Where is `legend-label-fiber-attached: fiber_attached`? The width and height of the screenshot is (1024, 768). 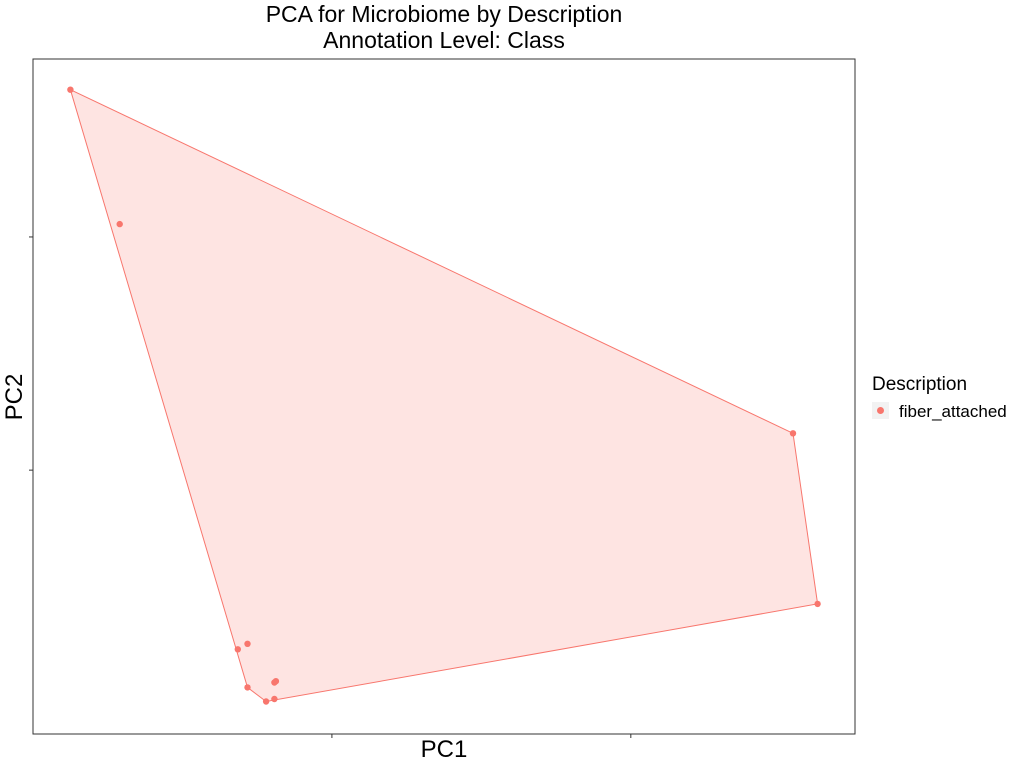 legend-label-fiber-attached: fiber_attached is located at coordinates (953, 411).